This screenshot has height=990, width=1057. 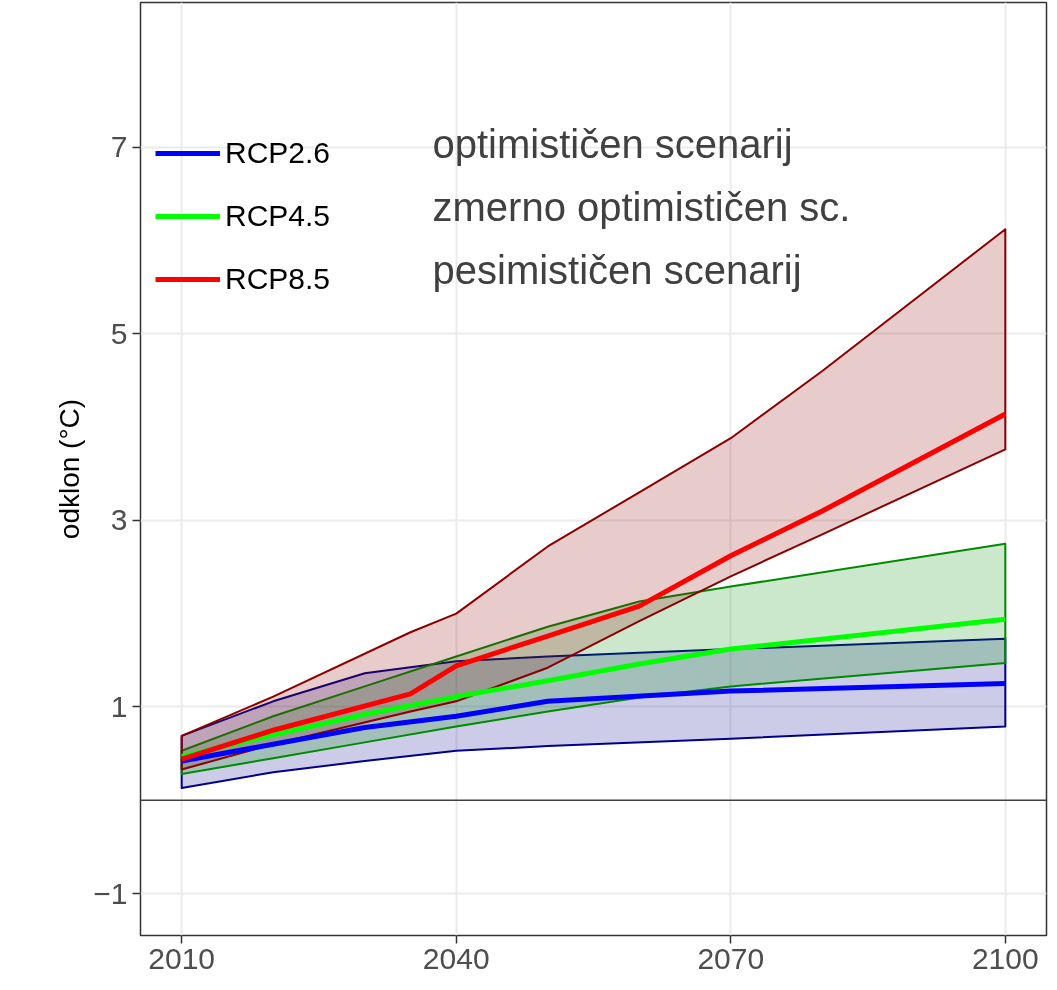 What do you see at coordinates (278, 279) in the screenshot?
I see `legend-label: RCP8.5` at bounding box center [278, 279].